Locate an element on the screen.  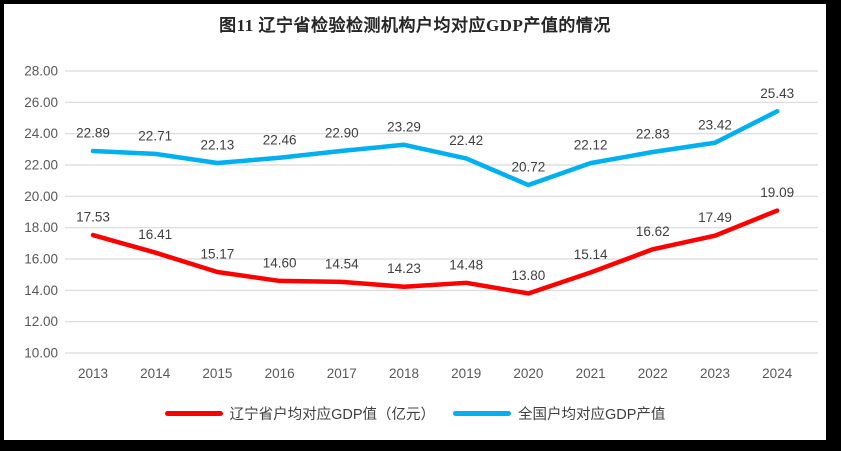
data-label: 25.43 is located at coordinates (777, 93).